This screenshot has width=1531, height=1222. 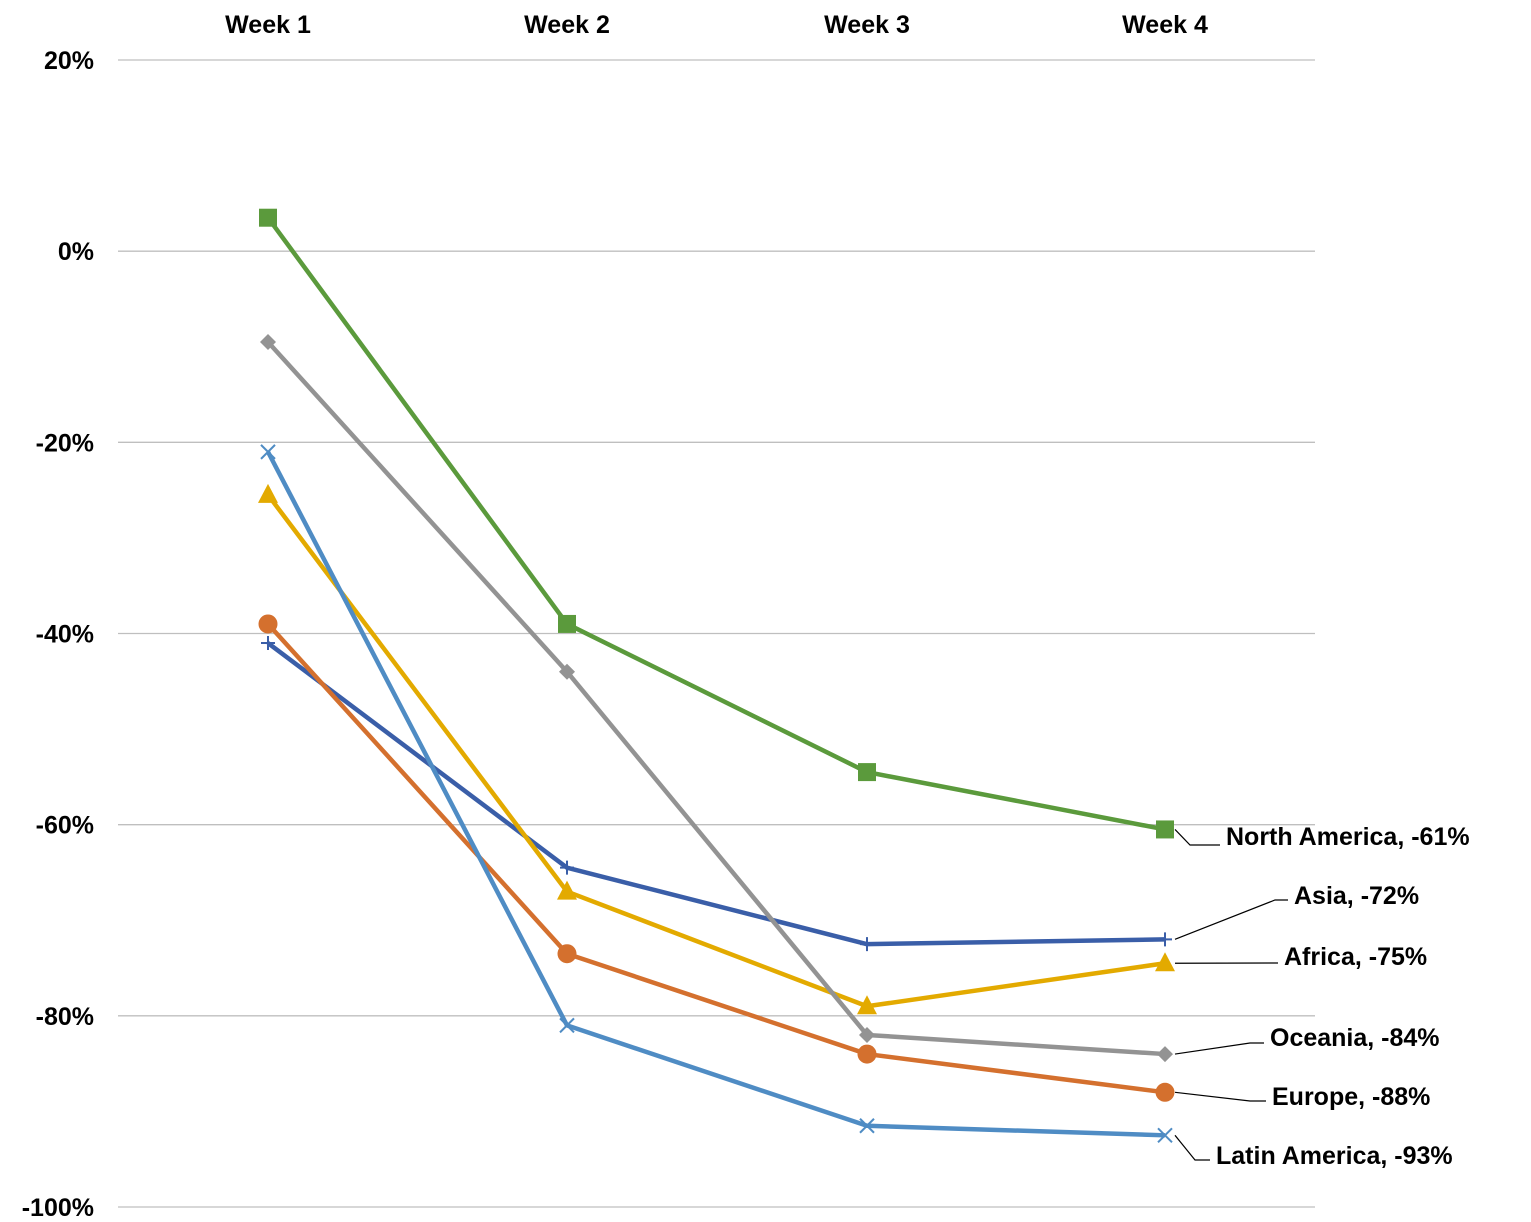 What do you see at coordinates (65, 443) in the screenshot?
I see `y-tick-label: -20%` at bounding box center [65, 443].